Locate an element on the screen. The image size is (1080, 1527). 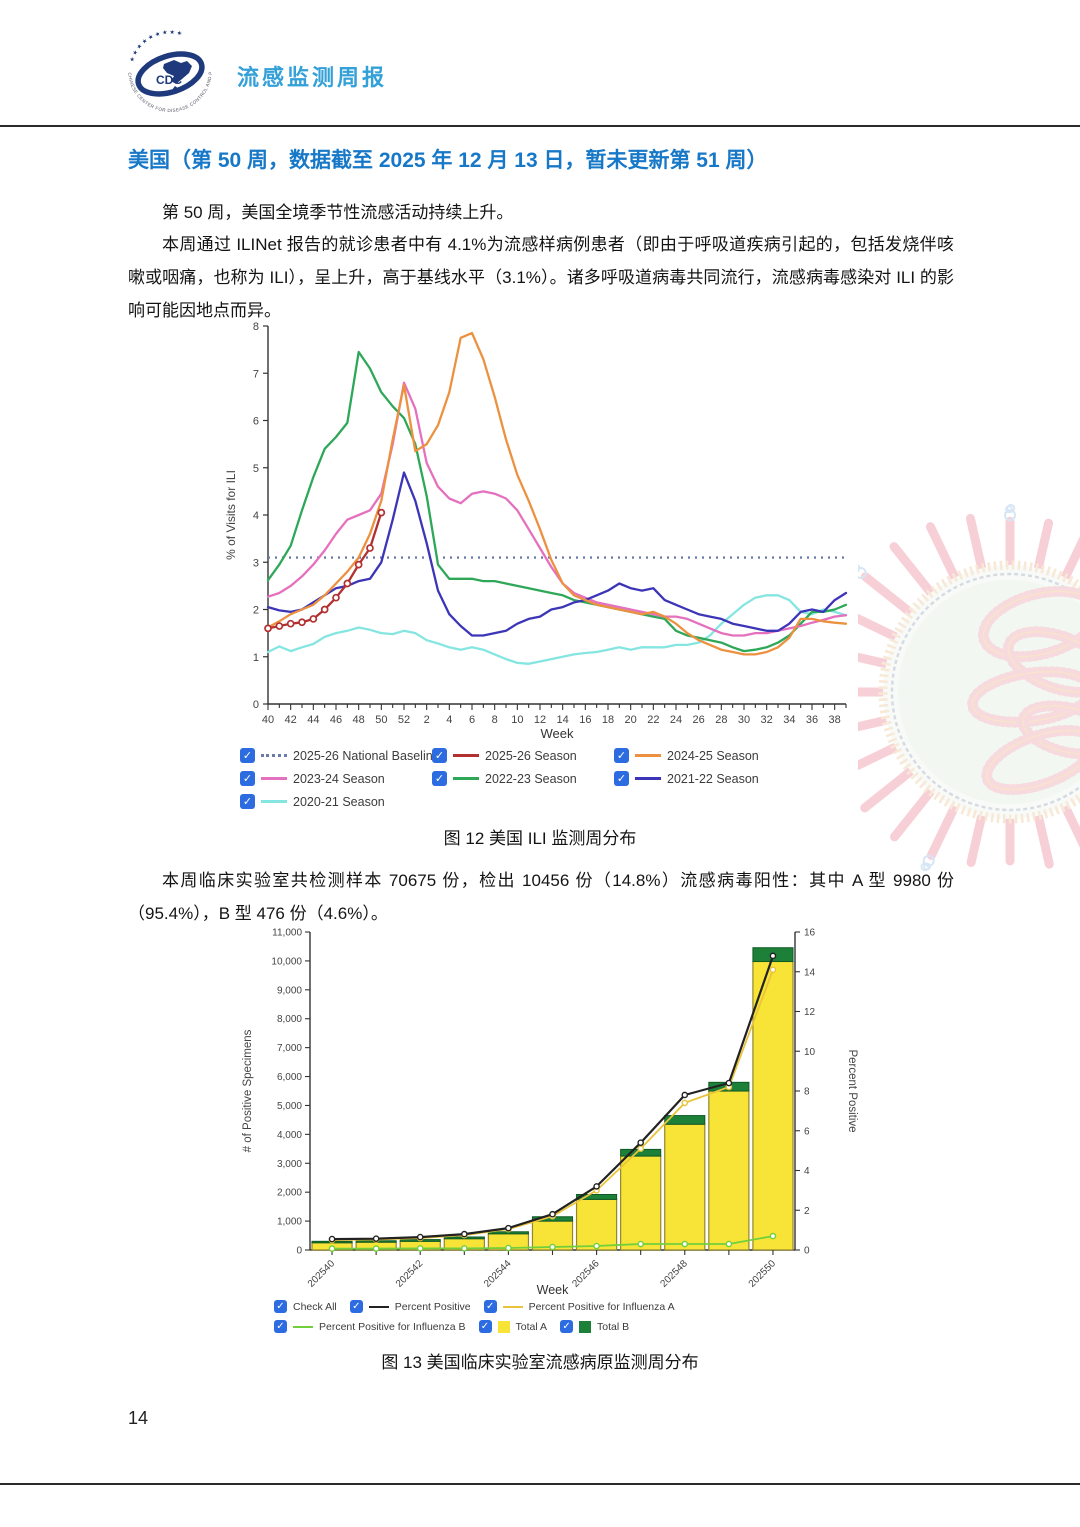
svg-text: 16 is located at coordinates (585, 720).